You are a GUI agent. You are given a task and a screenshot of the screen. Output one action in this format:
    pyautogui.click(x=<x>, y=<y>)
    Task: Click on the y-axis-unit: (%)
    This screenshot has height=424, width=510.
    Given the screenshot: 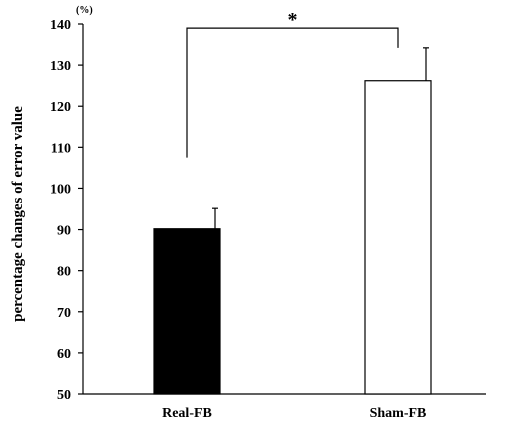 What is the action you would take?
    pyautogui.click(x=84, y=10)
    